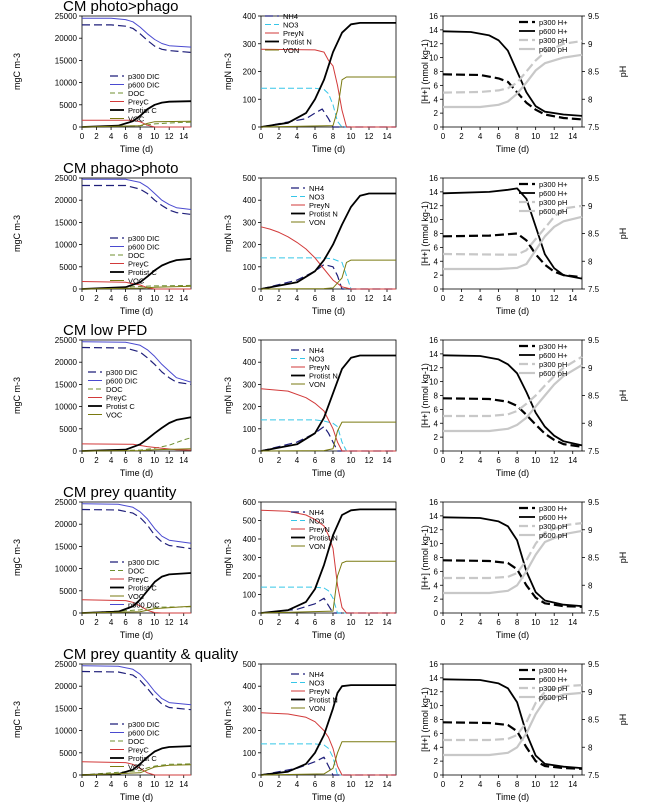 The image size is (645, 804). What do you see at coordinates (425, 233) in the screenshot?
I see `r1-carbonate-y-axis-label: [H+] (nmol kg-1)` at bounding box center [425, 233].